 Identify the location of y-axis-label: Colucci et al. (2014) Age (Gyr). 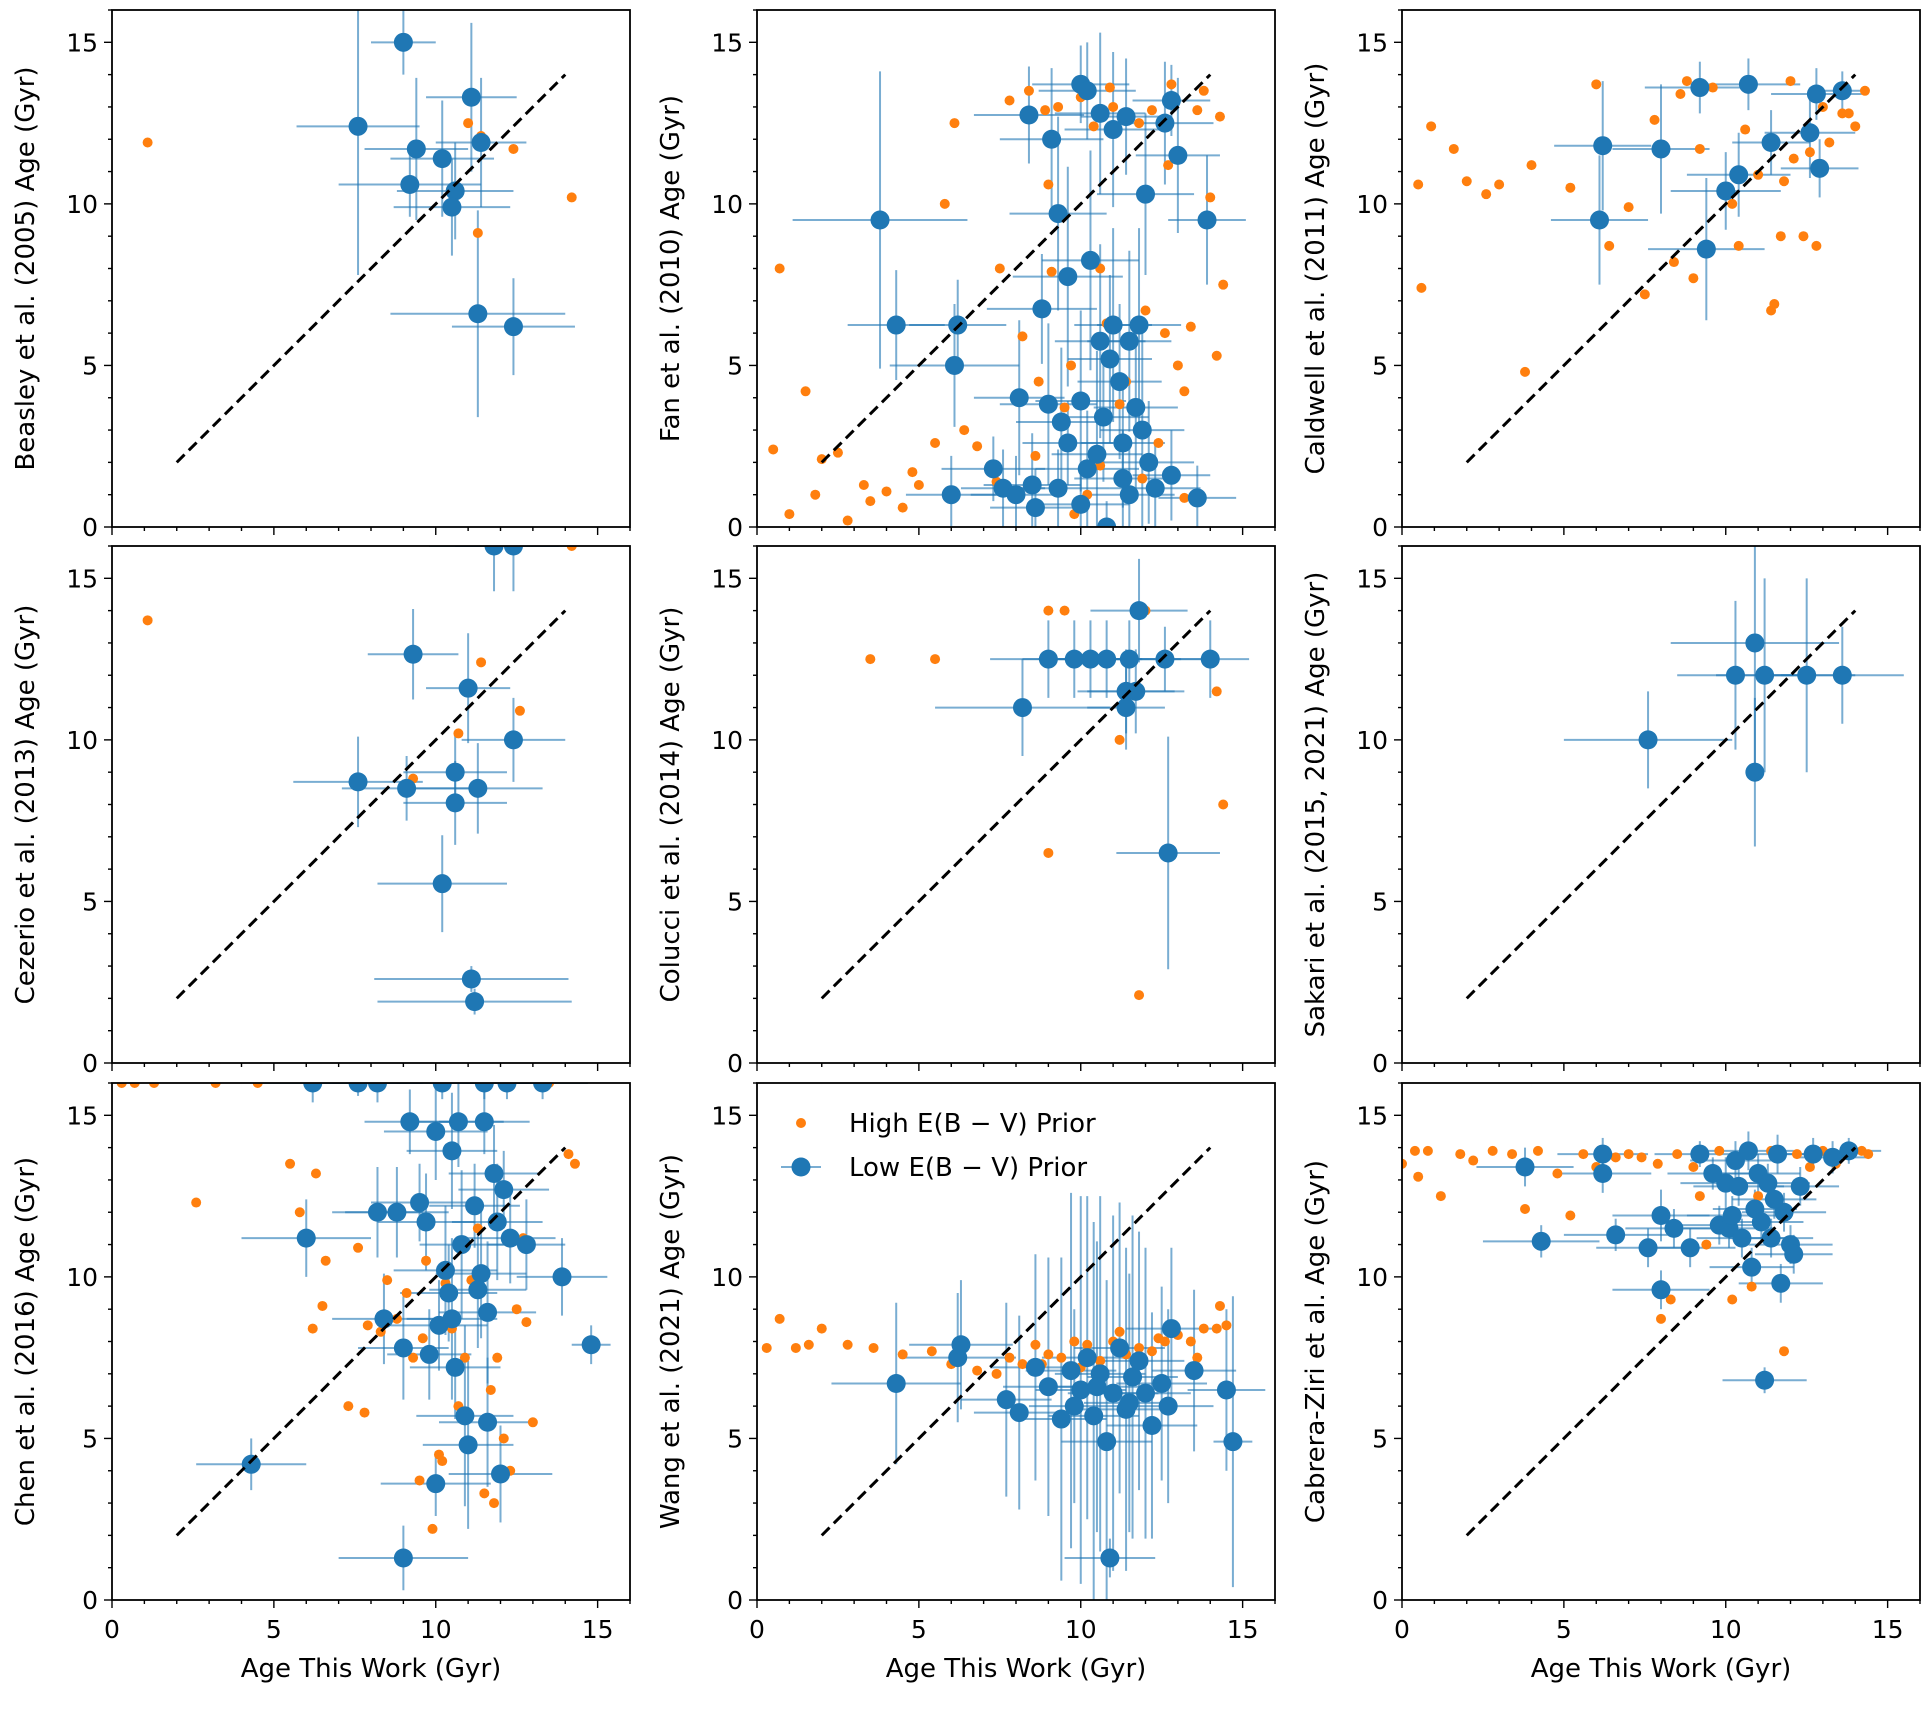
(671, 805).